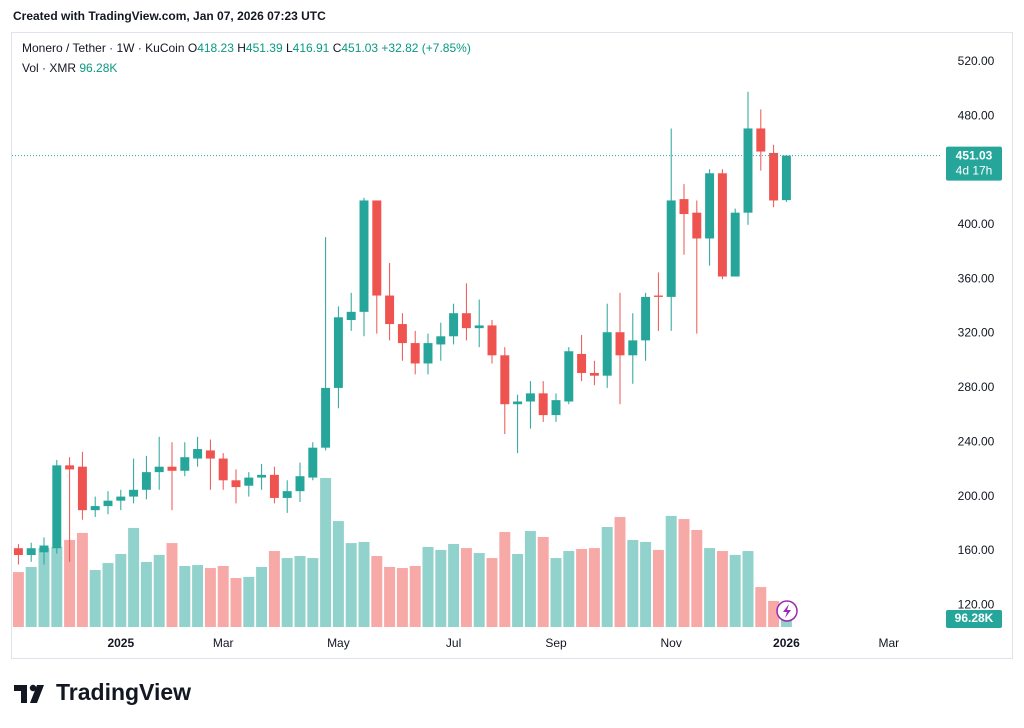 Image resolution: width=1024 pixels, height=728 pixels. What do you see at coordinates (556, 643) in the screenshot?
I see `x-tick-label: Sep` at bounding box center [556, 643].